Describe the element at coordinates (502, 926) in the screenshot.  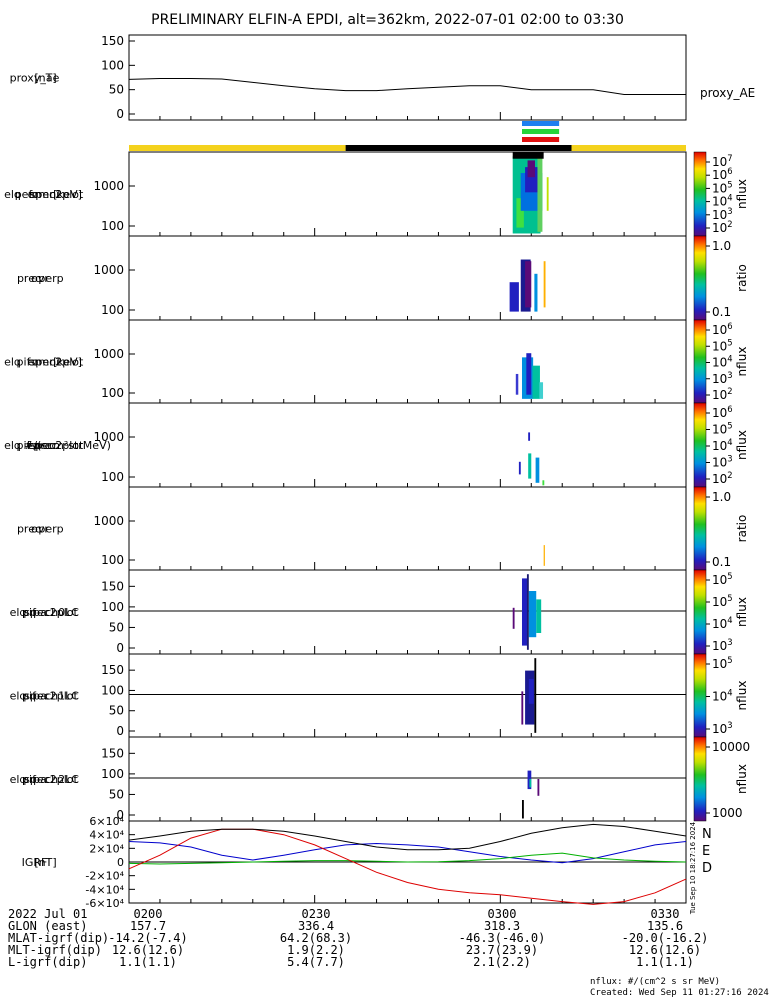
I see `footer-row-value: 318.3` at that location.